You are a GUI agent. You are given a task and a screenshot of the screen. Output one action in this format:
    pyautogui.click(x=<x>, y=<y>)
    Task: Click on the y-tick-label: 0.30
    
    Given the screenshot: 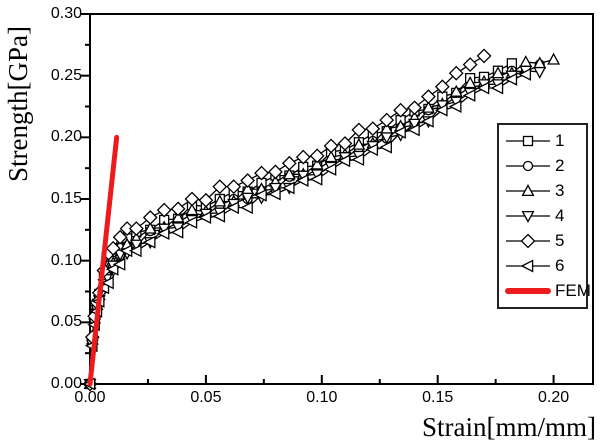 What is the action you would take?
    pyautogui.click(x=66, y=13)
    